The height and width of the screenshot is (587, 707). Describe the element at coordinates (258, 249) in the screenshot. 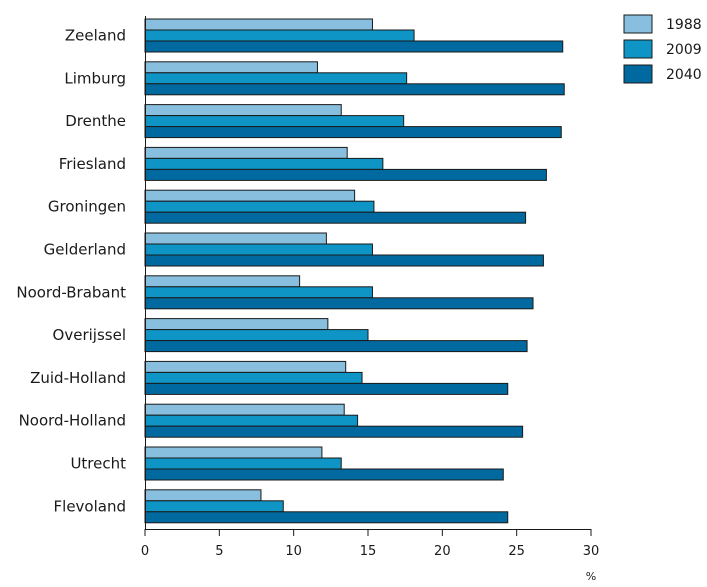

I see `bar-gelderland-2009` at that location.